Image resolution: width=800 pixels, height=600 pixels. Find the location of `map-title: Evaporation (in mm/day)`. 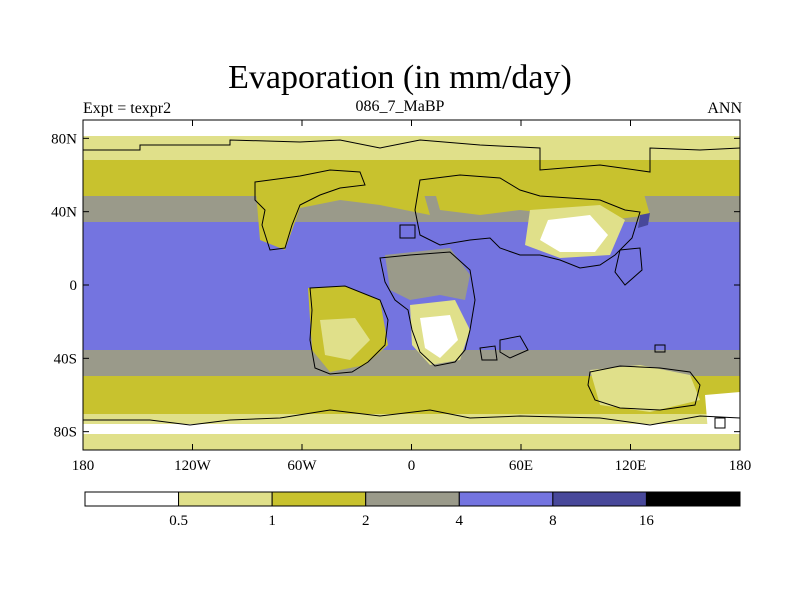

map-title: Evaporation (in mm/day) is located at coordinates (400, 77).